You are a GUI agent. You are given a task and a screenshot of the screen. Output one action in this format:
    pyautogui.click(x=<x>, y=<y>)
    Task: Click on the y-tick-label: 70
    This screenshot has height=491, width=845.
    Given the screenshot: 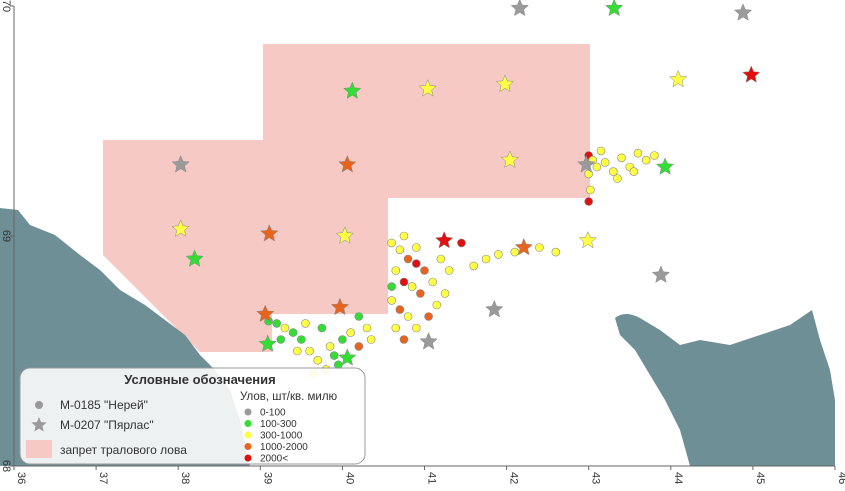 What is the action you would take?
    pyautogui.click(x=6, y=6)
    